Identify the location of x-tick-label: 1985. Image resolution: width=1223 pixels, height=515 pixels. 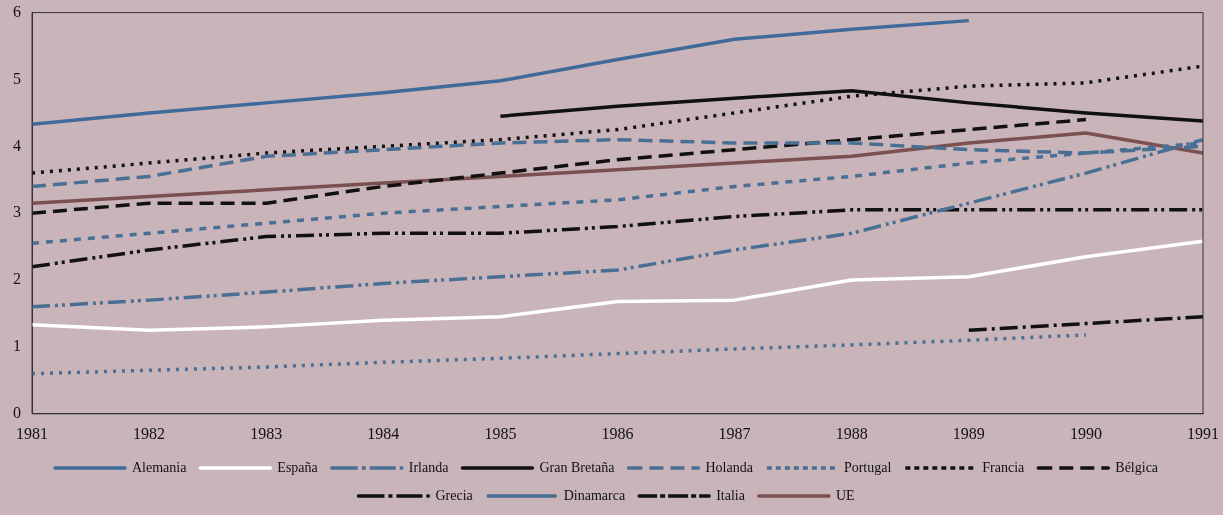
(500, 433).